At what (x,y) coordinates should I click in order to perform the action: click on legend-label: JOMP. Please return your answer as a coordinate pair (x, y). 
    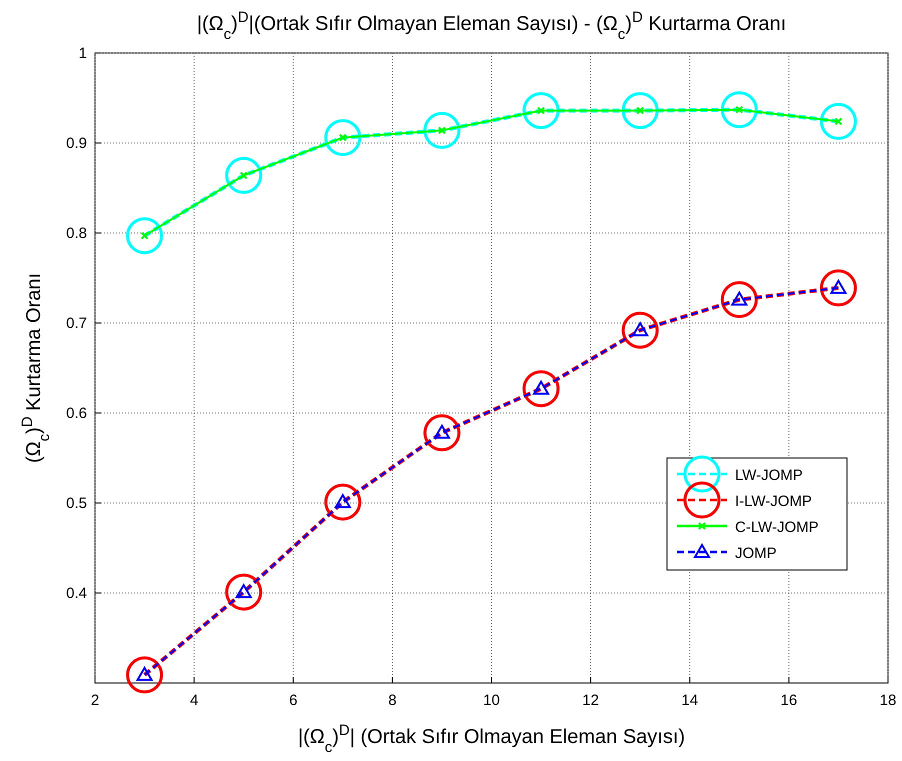
    Looking at the image, I should click on (756, 553).